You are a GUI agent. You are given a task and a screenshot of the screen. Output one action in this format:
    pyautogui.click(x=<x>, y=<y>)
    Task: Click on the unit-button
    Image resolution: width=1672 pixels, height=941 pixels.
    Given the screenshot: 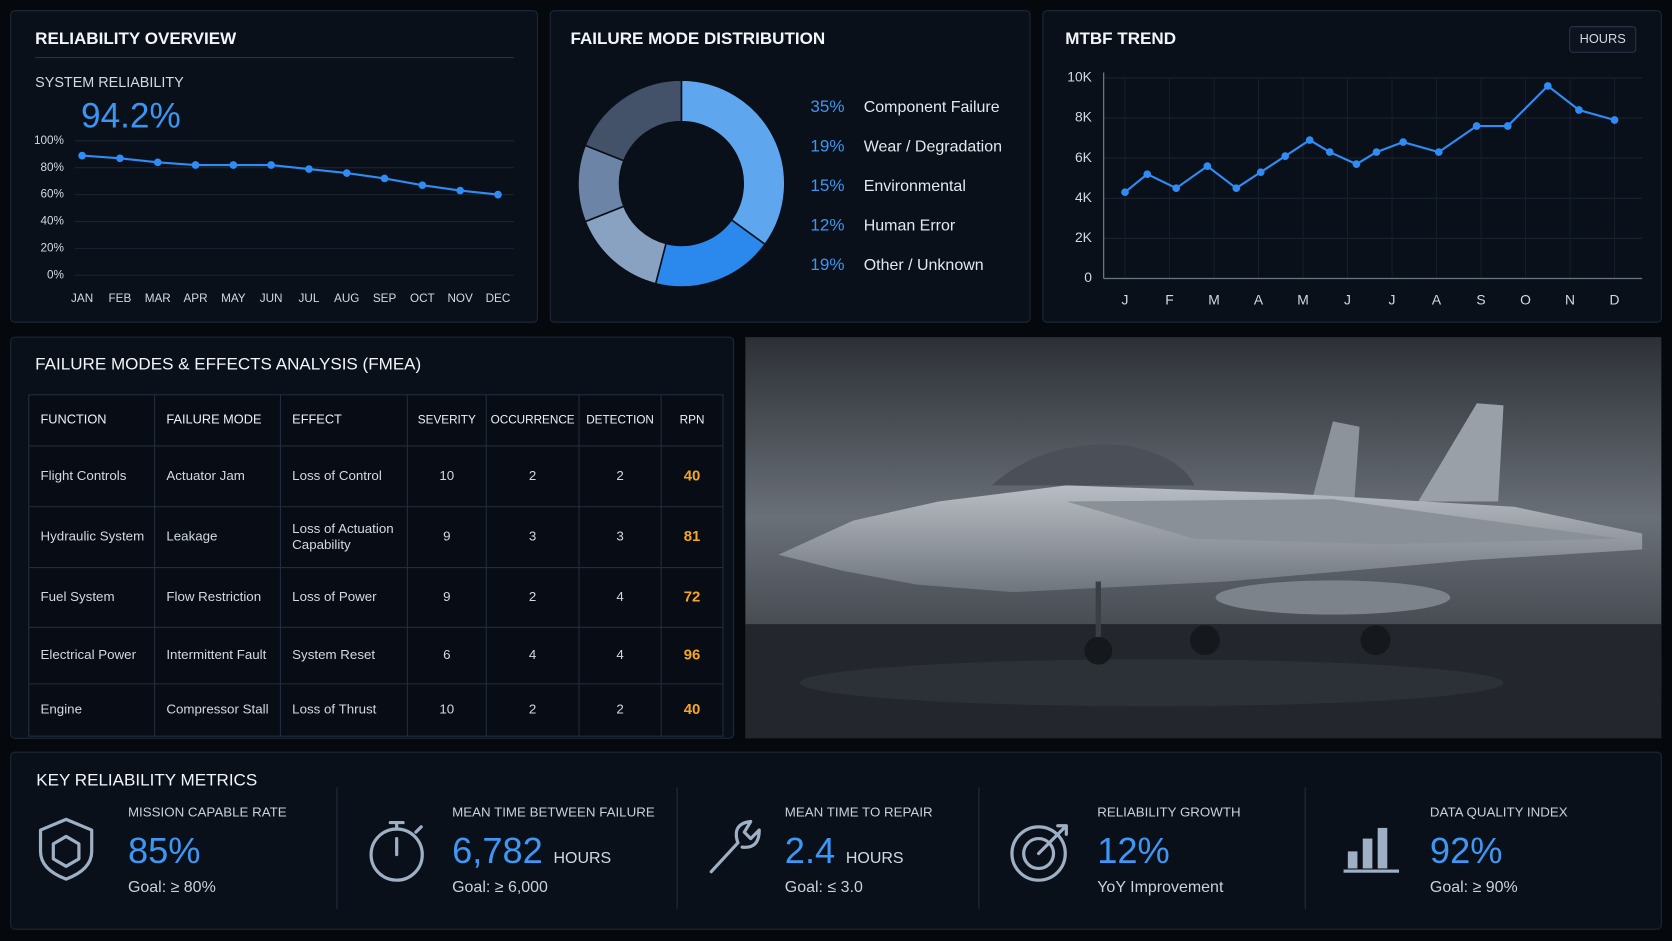 What is the action you would take?
    pyautogui.click(x=1603, y=39)
    